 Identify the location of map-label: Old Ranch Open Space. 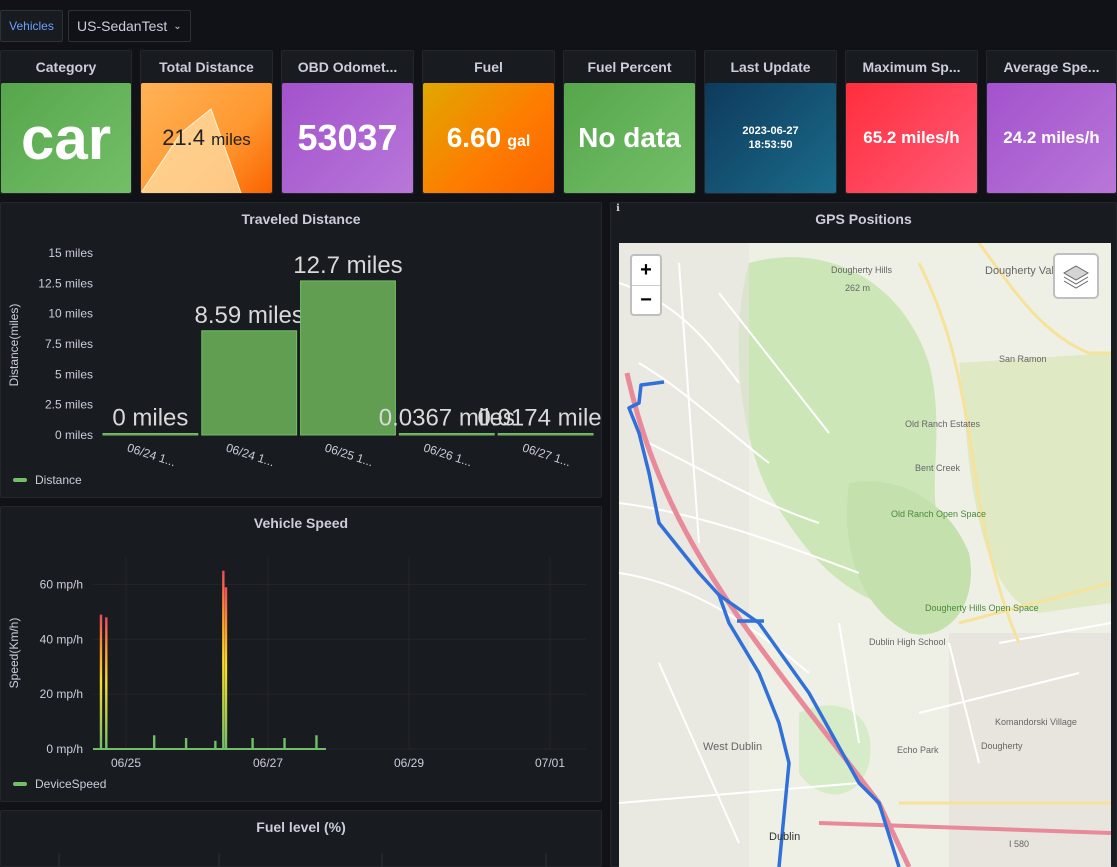
(939, 514).